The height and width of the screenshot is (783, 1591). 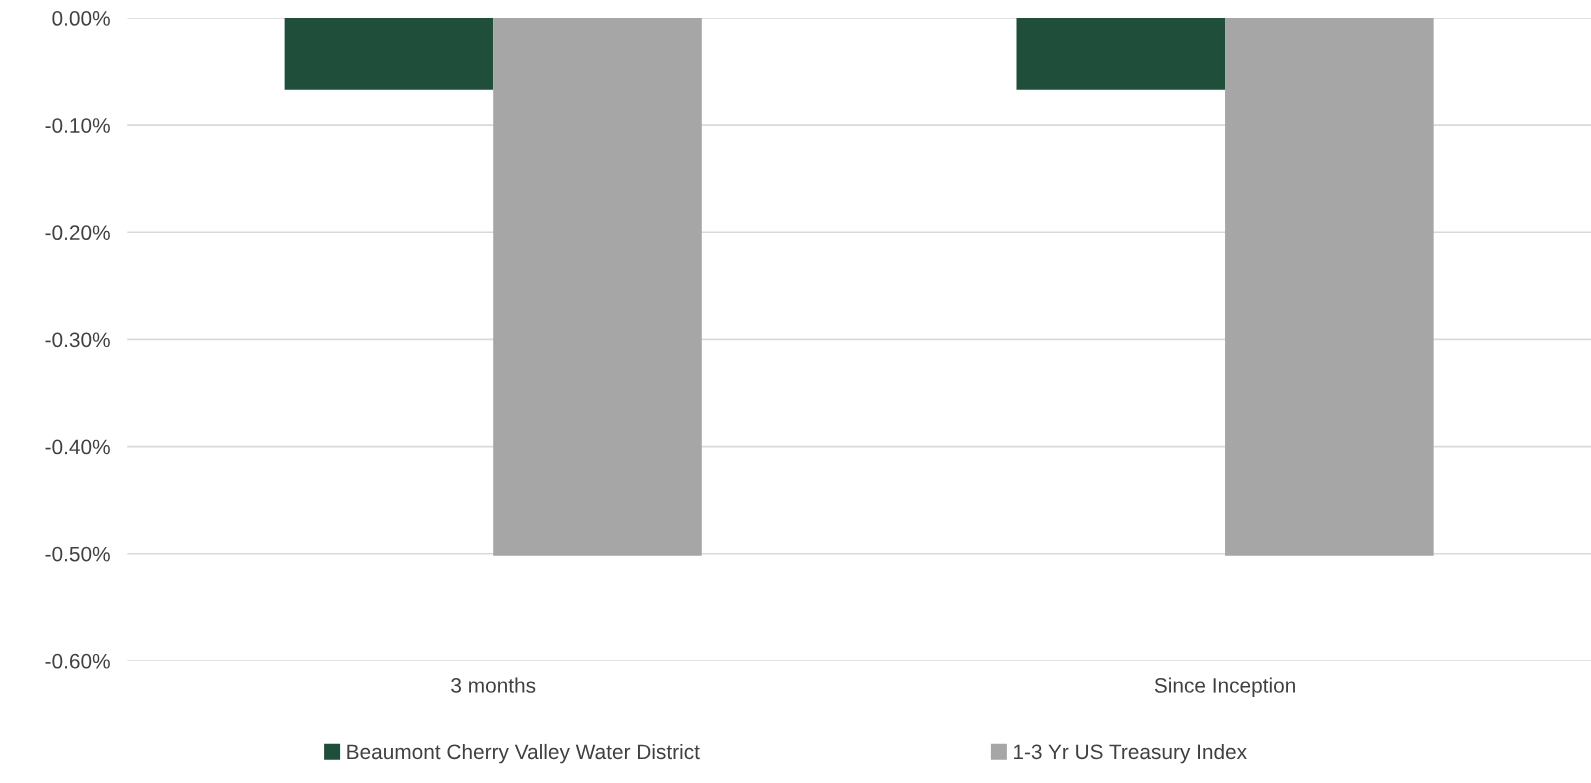 I want to click on y-tick-label: -0.20%, so click(x=77, y=233).